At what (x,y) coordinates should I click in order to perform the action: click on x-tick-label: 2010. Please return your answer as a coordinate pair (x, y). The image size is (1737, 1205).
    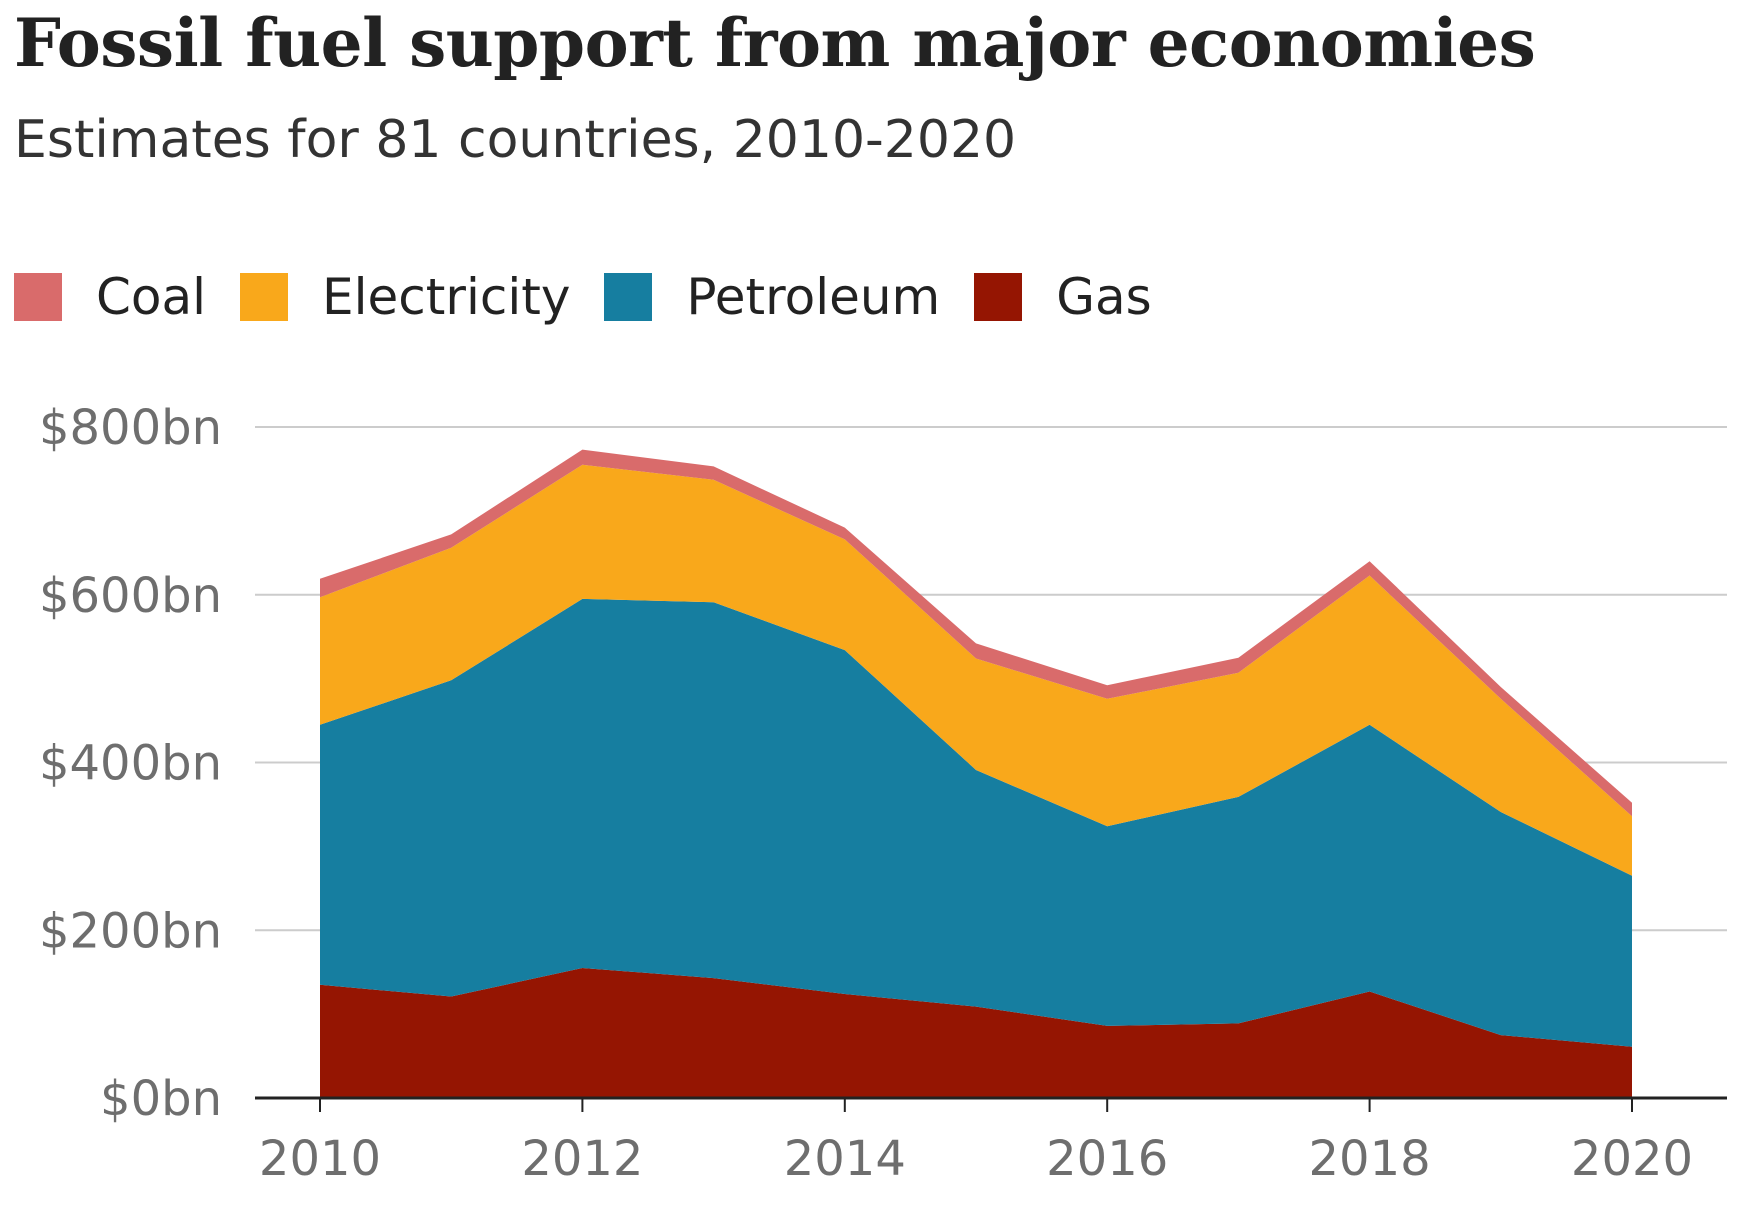
    Looking at the image, I should click on (320, 1159).